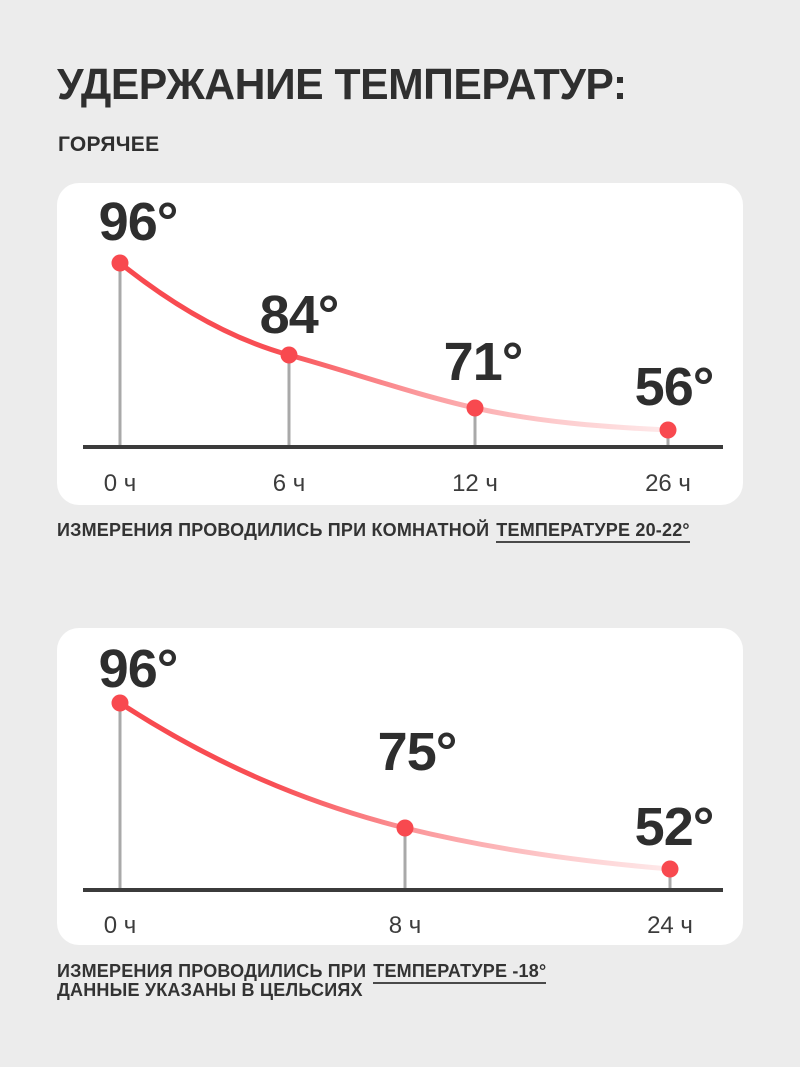 This screenshot has height=1067, width=800. What do you see at coordinates (273, 530) in the screenshot?
I see `chart1-note-text: ИЗМЕРЕНИЯ ПРОВОДИЛИСЬ ПРИ КОМНАТНОЙ` at bounding box center [273, 530].